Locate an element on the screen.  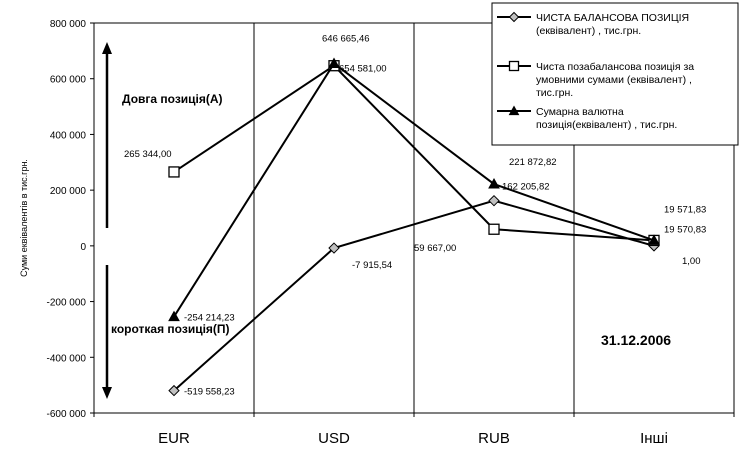
x-tick-label: USD is located at coordinates (334, 438).